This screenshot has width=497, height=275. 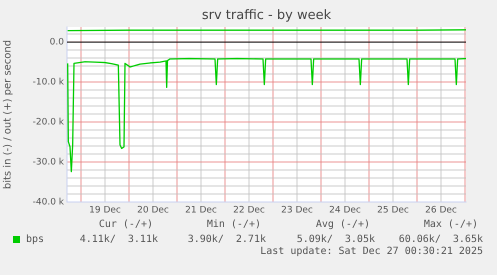 What do you see at coordinates (441, 211) in the screenshot?
I see `x-tick-label: 26 Dec` at bounding box center [441, 211].